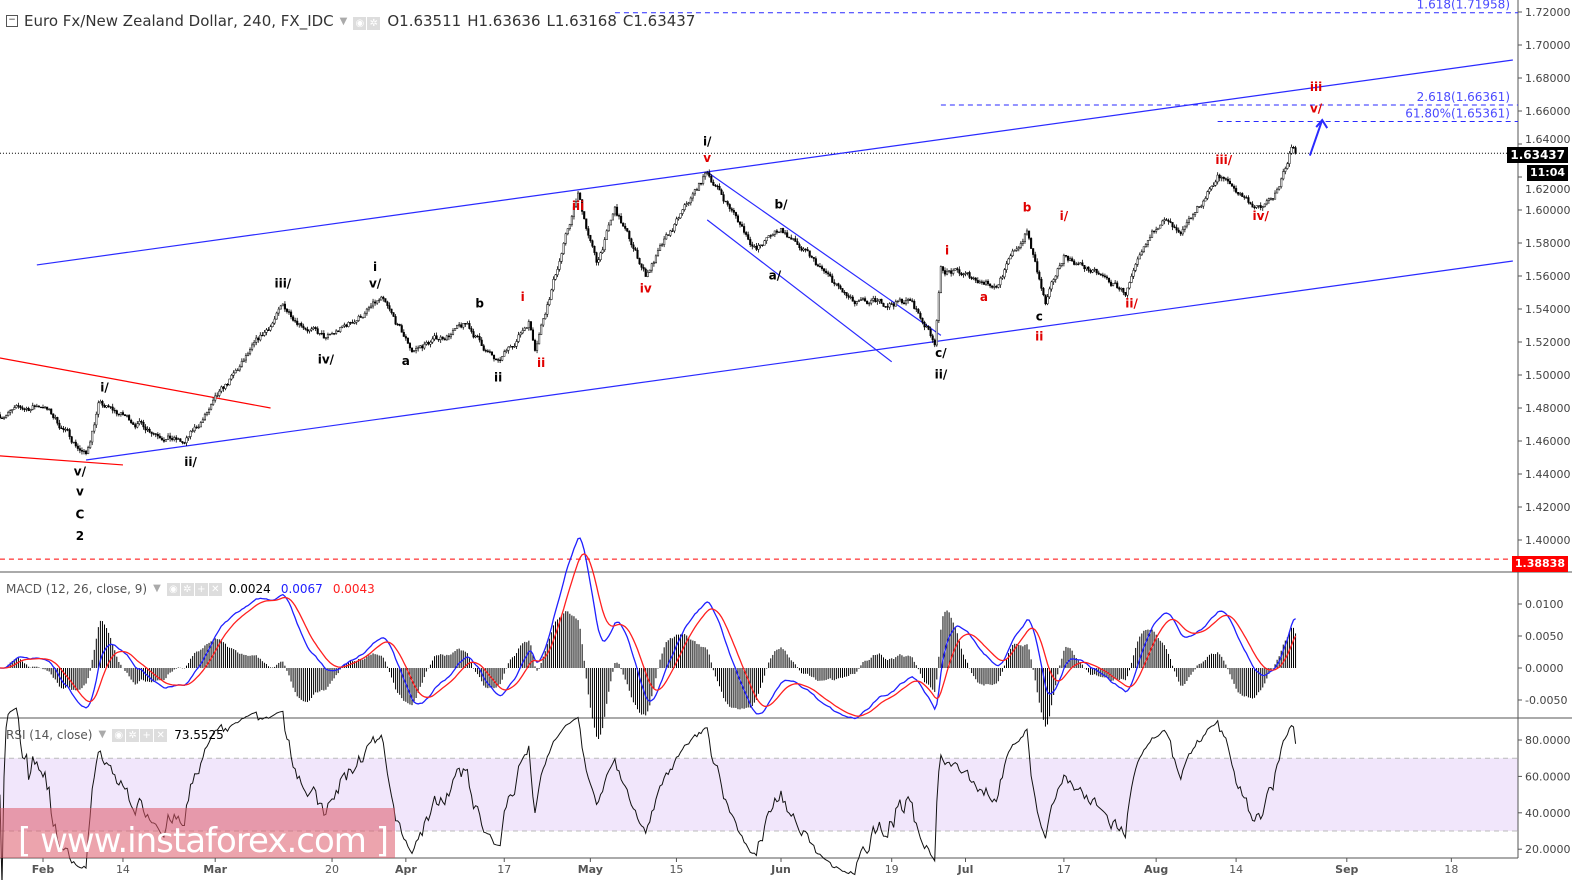 The height and width of the screenshot is (880, 1572). Describe the element at coordinates (77, 588) in the screenshot. I see `macd-title: MACD (12, 26, close, 9)` at that location.